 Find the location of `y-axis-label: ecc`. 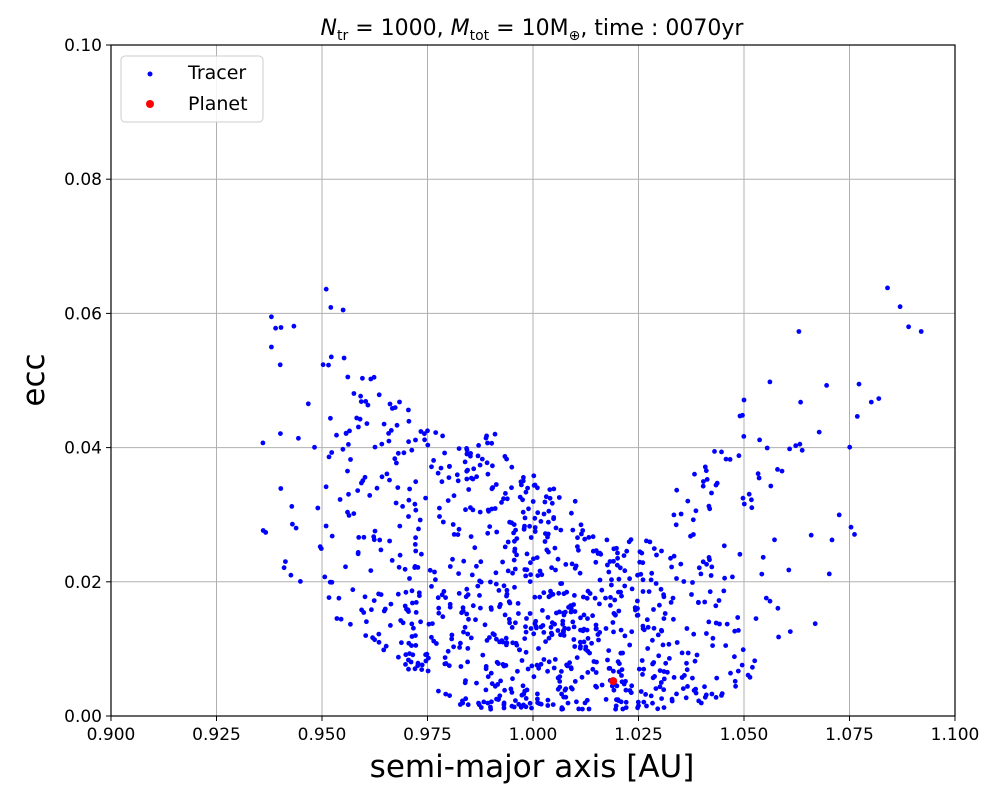

y-axis-label: ecc is located at coordinates (34, 379).